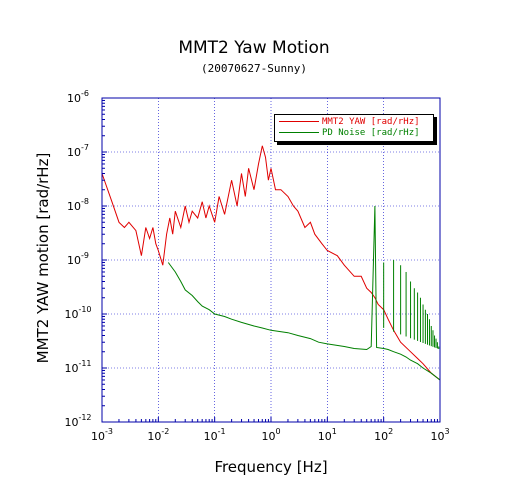  I want to click on x-tick-label: 10⁻¹, so click(215, 435).